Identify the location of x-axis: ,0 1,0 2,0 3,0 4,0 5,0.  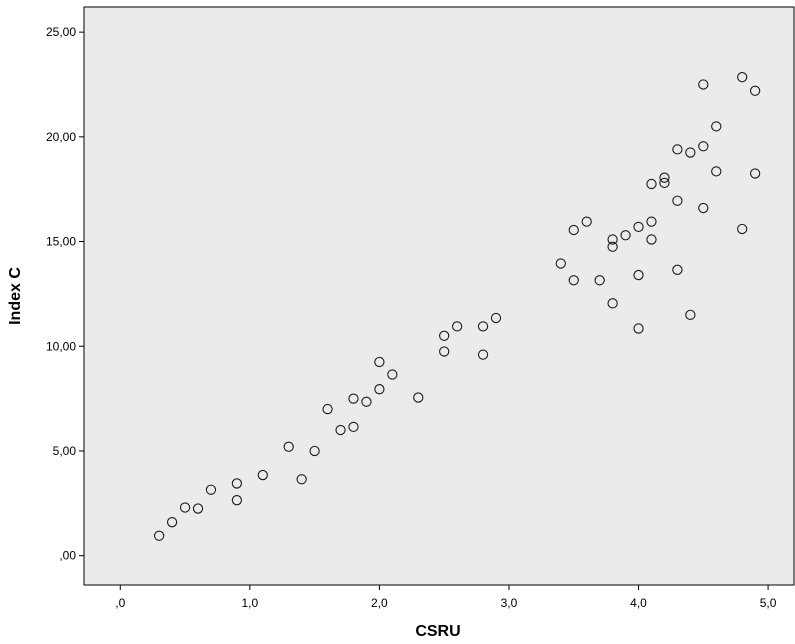
(446, 597).